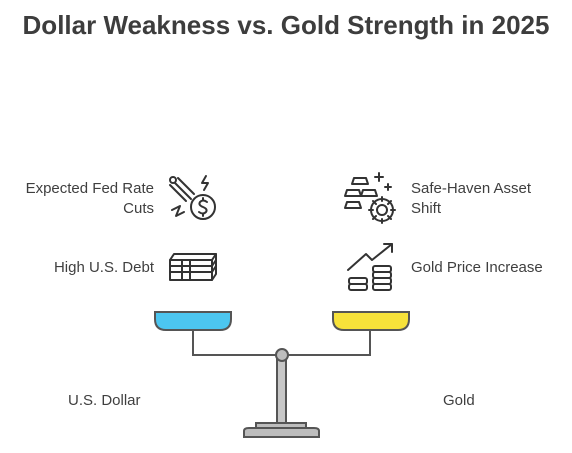 The height and width of the screenshot is (453, 572). I want to click on factor-label-debt: High U.S. Debt, so click(103, 267).